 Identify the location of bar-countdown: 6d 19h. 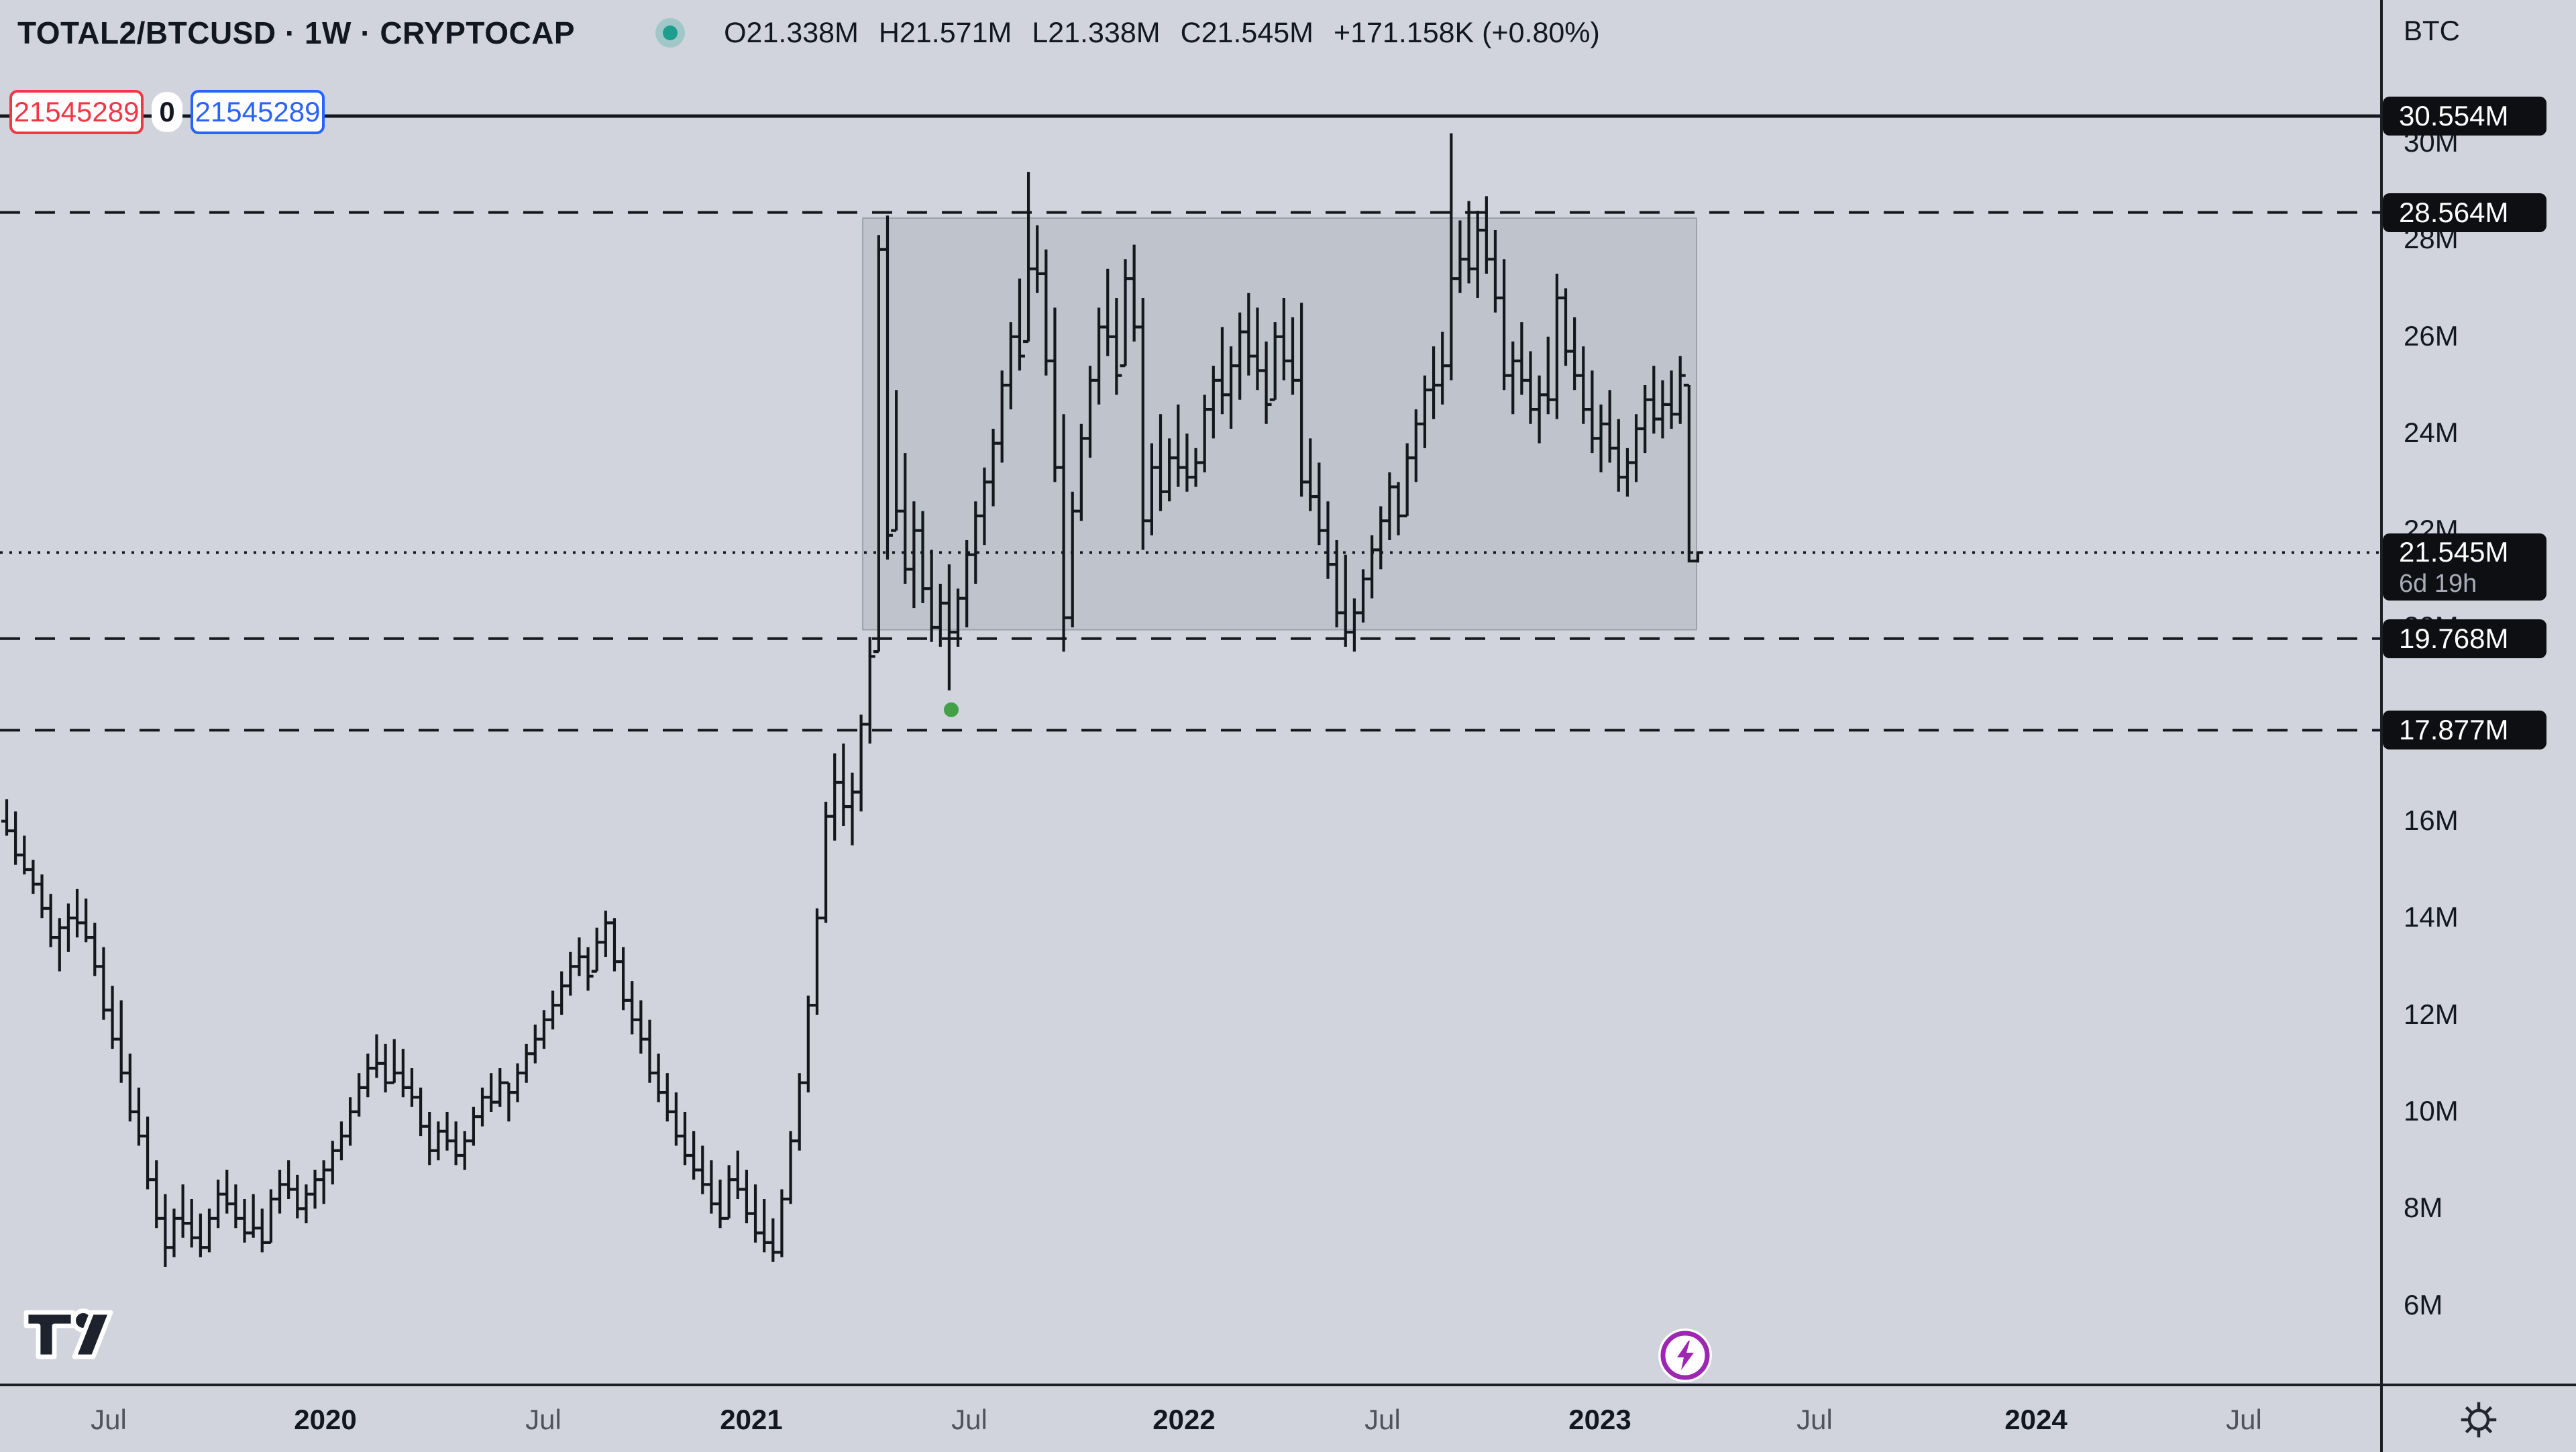
(2438, 584).